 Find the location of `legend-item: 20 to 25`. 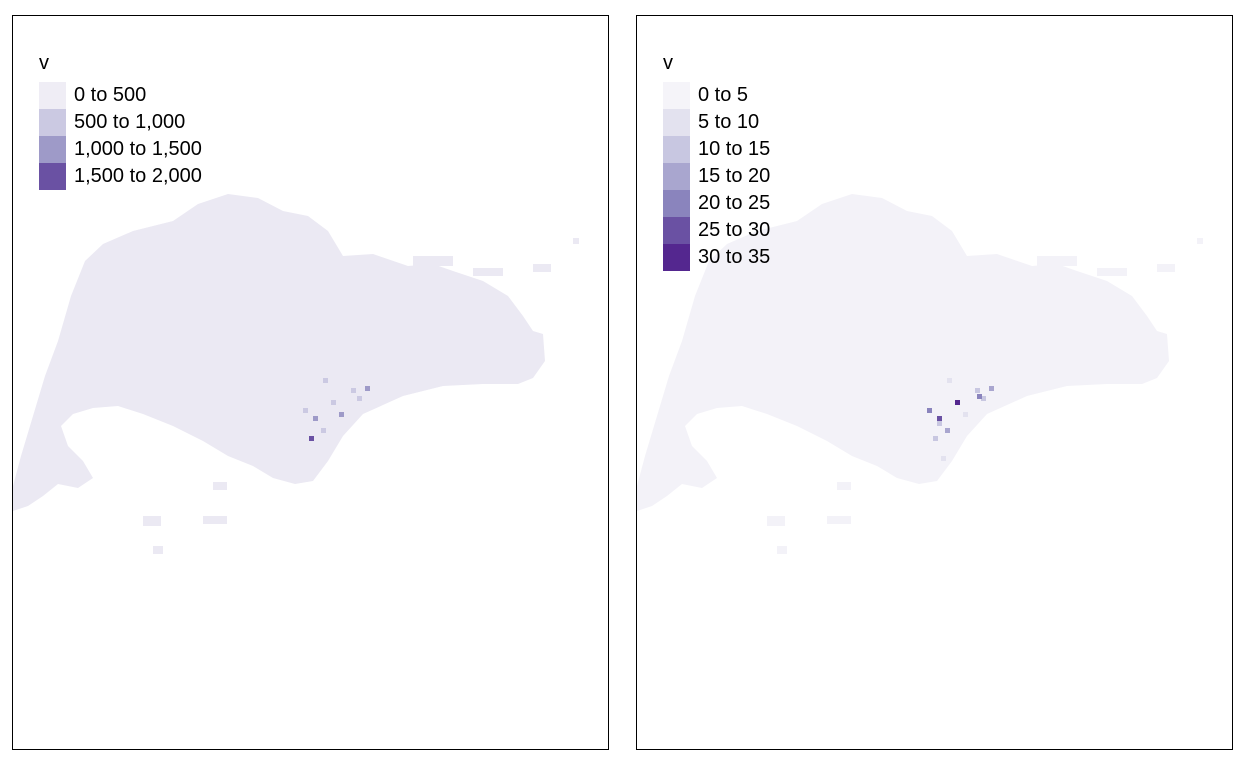

legend-item: 20 to 25 is located at coordinates (716, 203).